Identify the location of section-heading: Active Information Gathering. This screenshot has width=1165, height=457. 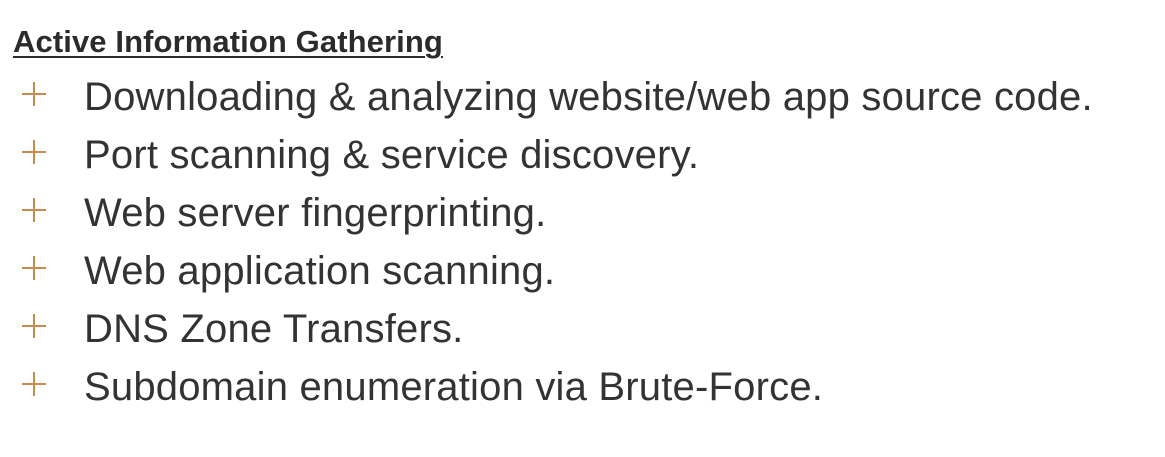
(228, 41).